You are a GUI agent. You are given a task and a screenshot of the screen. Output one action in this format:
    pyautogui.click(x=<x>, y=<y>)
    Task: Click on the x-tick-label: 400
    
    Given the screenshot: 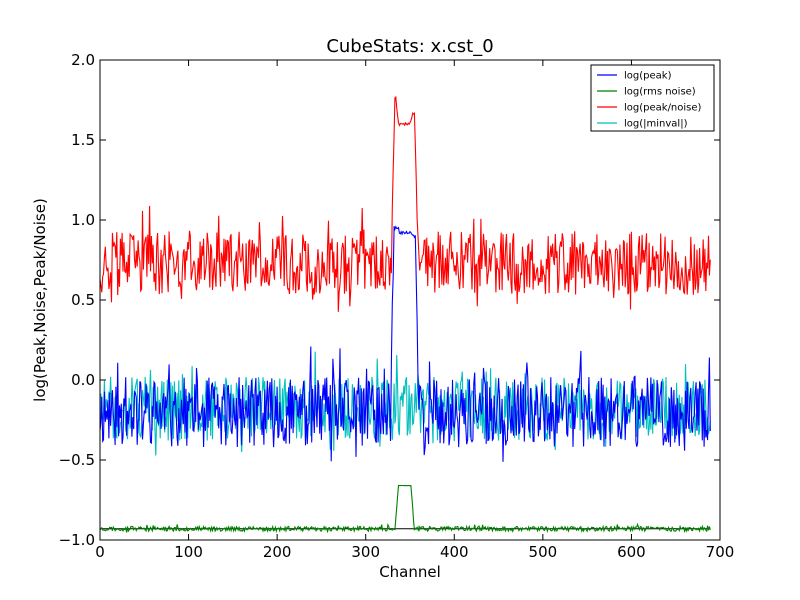 What is the action you would take?
    pyautogui.click(x=454, y=552)
    